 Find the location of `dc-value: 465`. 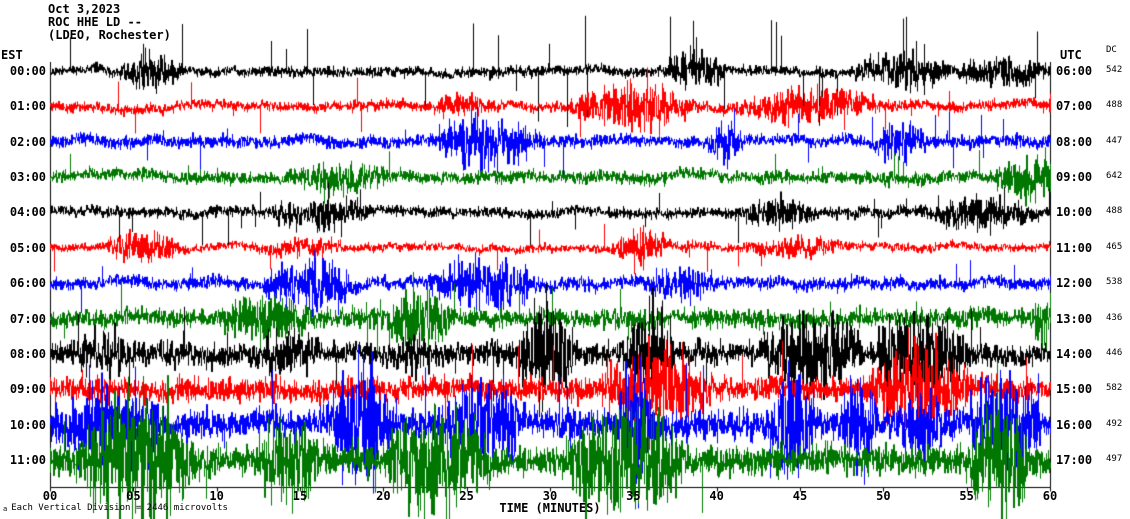

dc-value: 465 is located at coordinates (1114, 246).